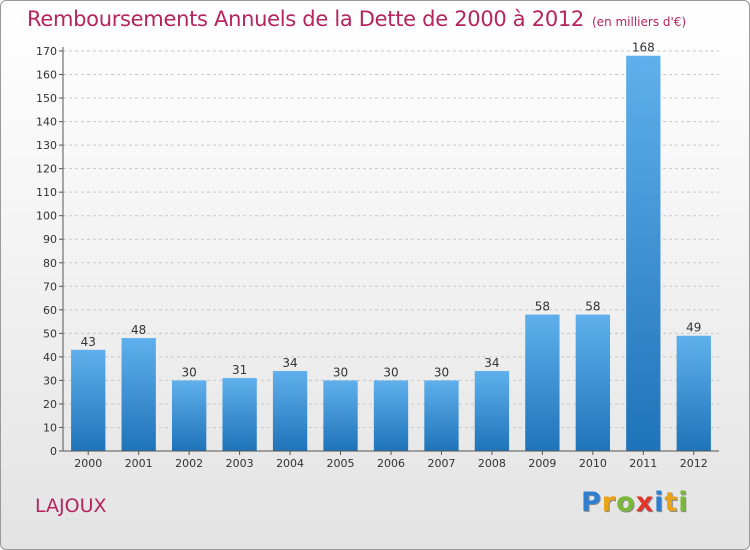 The width and height of the screenshot is (750, 550). I want to click on bar-value-label: 48, so click(138, 330).